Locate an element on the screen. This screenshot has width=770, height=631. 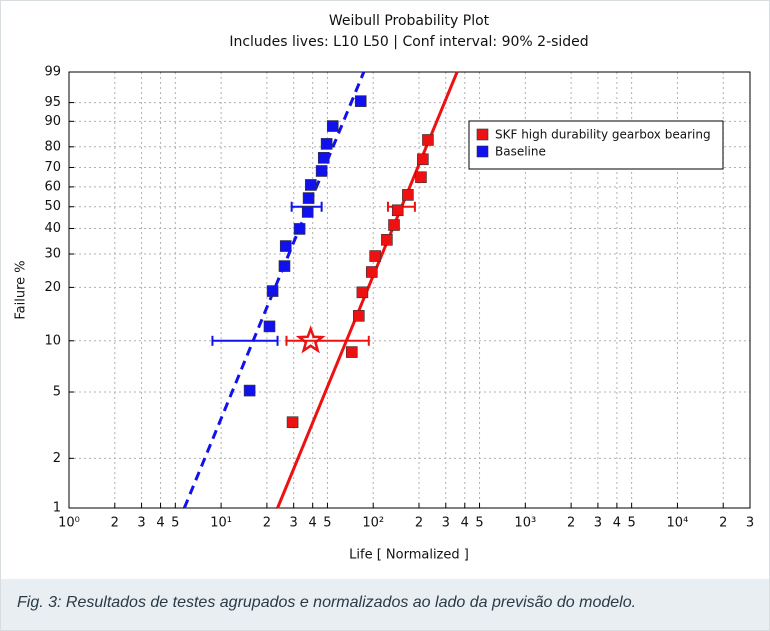
y-tick-label: 2 is located at coordinates (57, 458).